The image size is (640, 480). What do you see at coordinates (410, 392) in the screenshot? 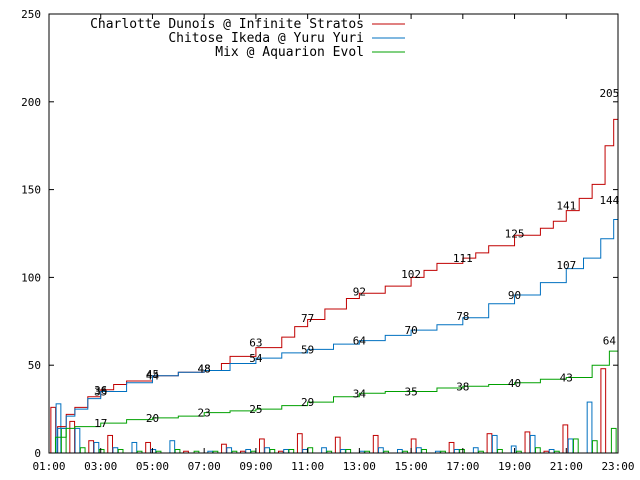
I see `data-label-mix-aquarion-evol-6: 35` at bounding box center [410, 392].